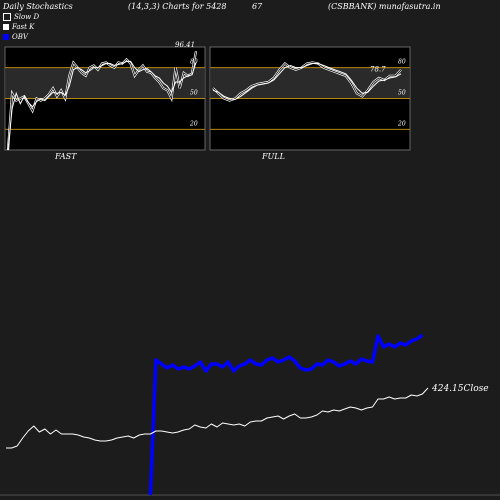 The height and width of the screenshot is (500, 500). I want to click on fast-series-1-line, so click(102, 105).